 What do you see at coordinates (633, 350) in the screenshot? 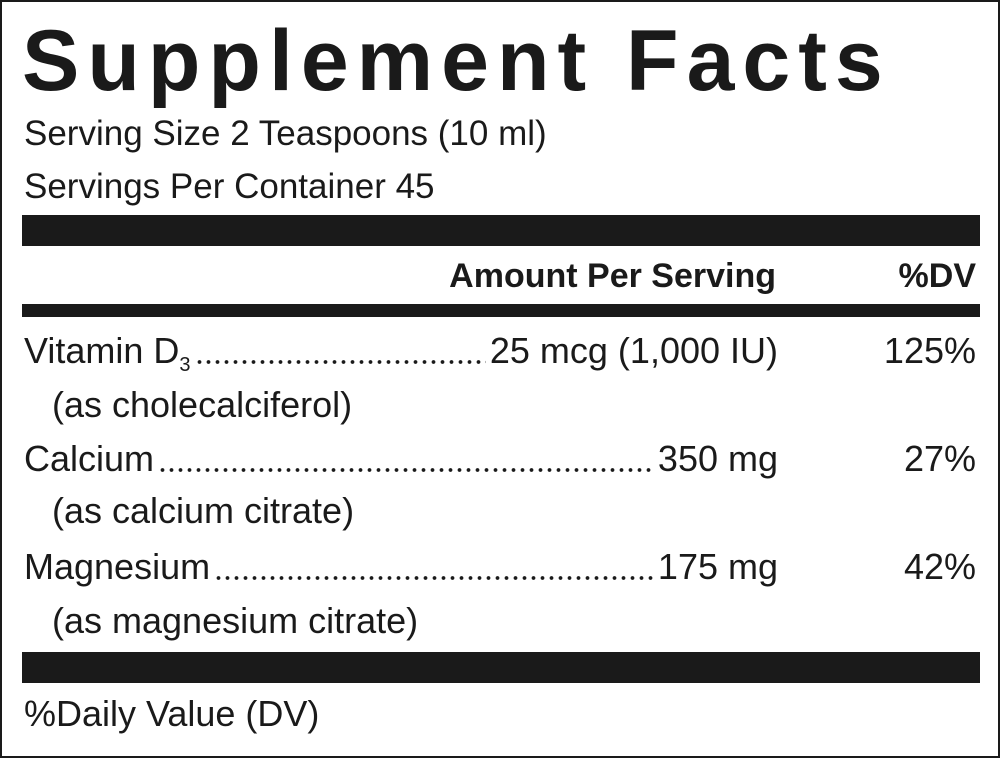
I see `nutrient-amount: 25 mcg (1,000 IU)` at bounding box center [633, 350].